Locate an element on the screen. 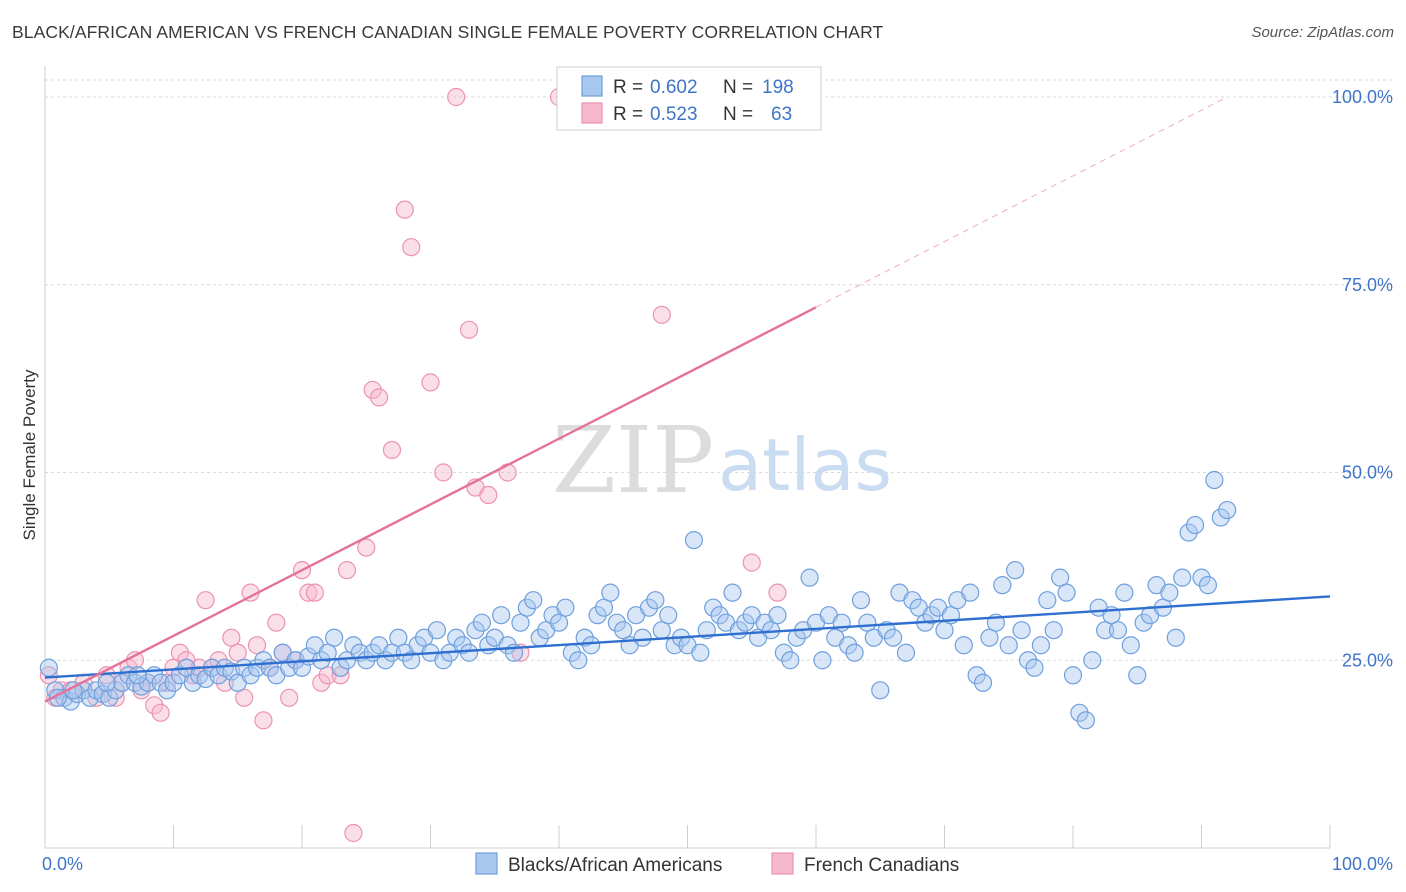 Image resolution: width=1406 pixels, height=892 pixels. trend-line-blacks is located at coordinates (687, 637).